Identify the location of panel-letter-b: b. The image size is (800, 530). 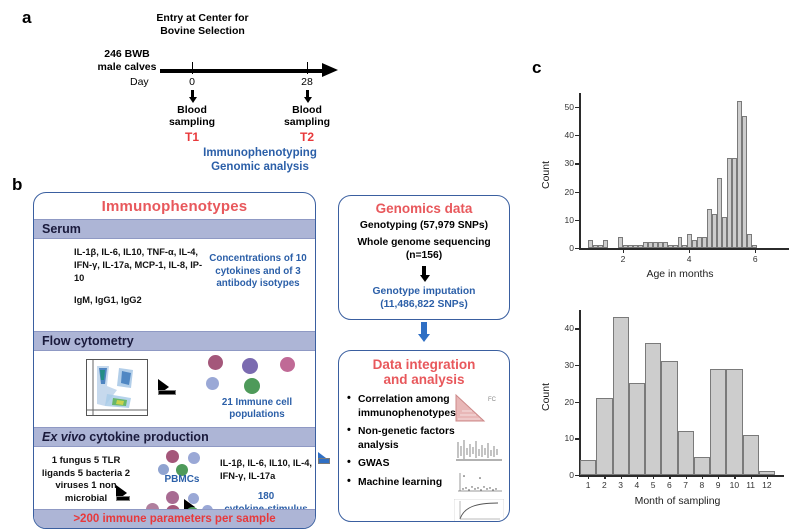
(17, 184).